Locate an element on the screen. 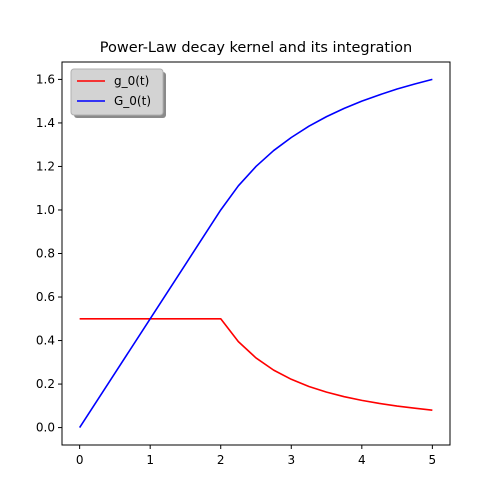  x-tick-label: 5 is located at coordinates (433, 460).